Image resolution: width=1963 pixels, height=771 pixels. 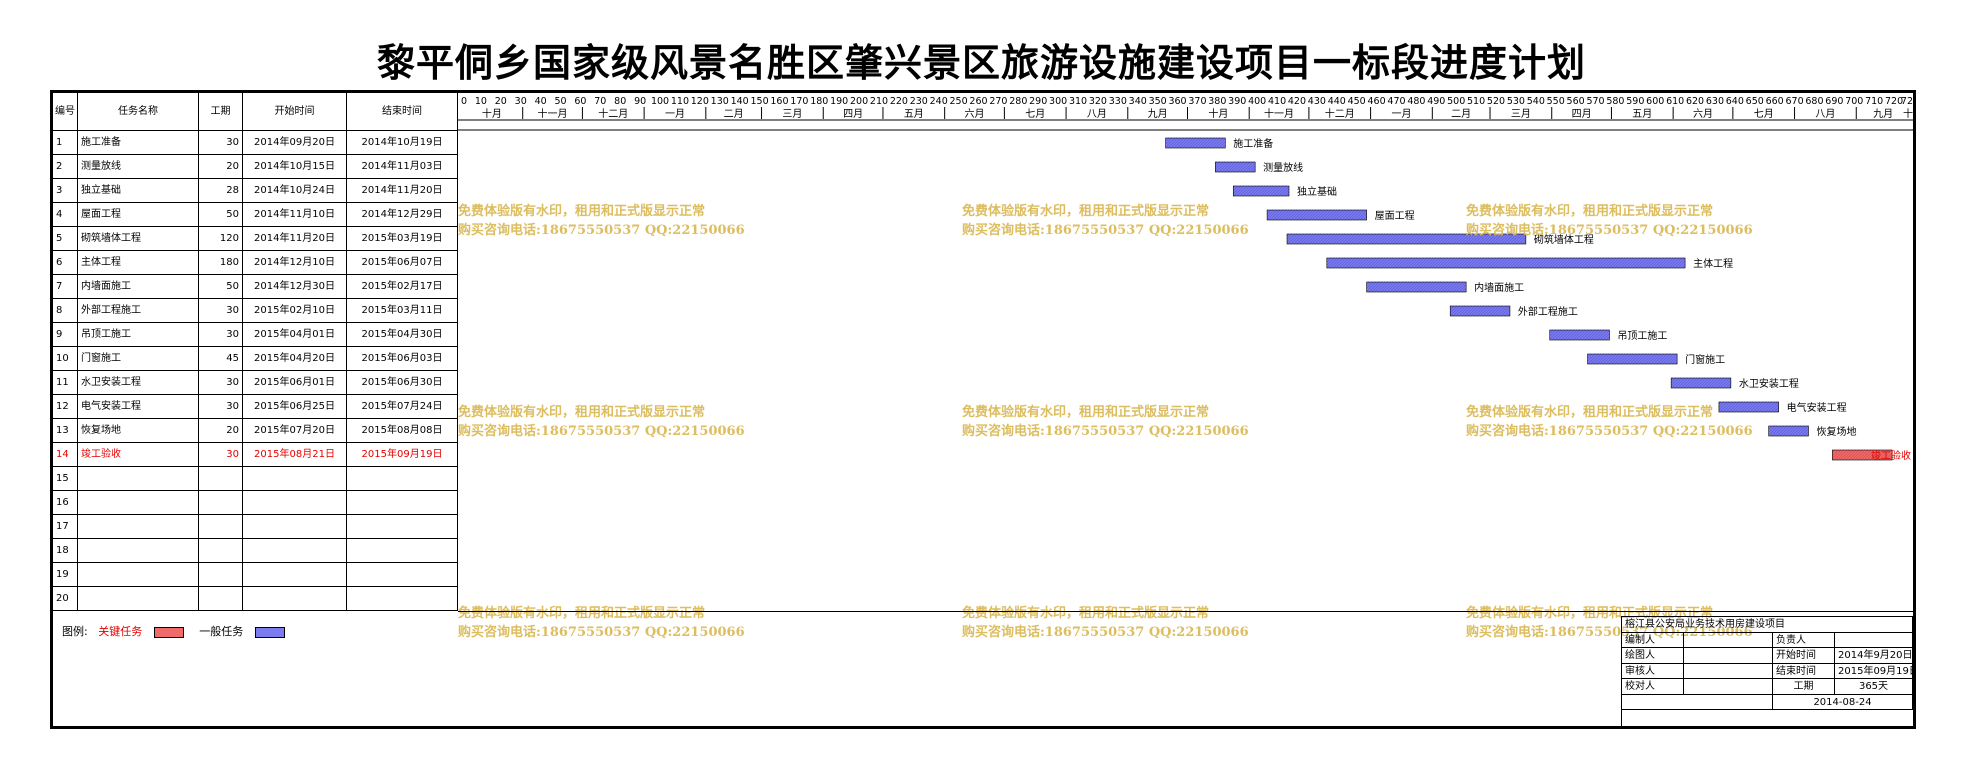 I want to click on row-task-name: 电气安装工程, so click(x=138, y=407).